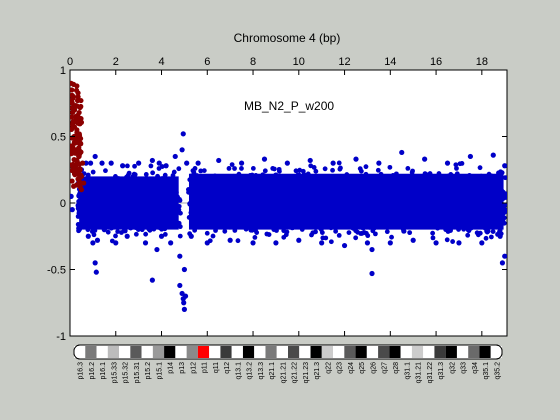 The image size is (560, 420). I want to click on ideogram-band-label: q12, so click(227, 368).